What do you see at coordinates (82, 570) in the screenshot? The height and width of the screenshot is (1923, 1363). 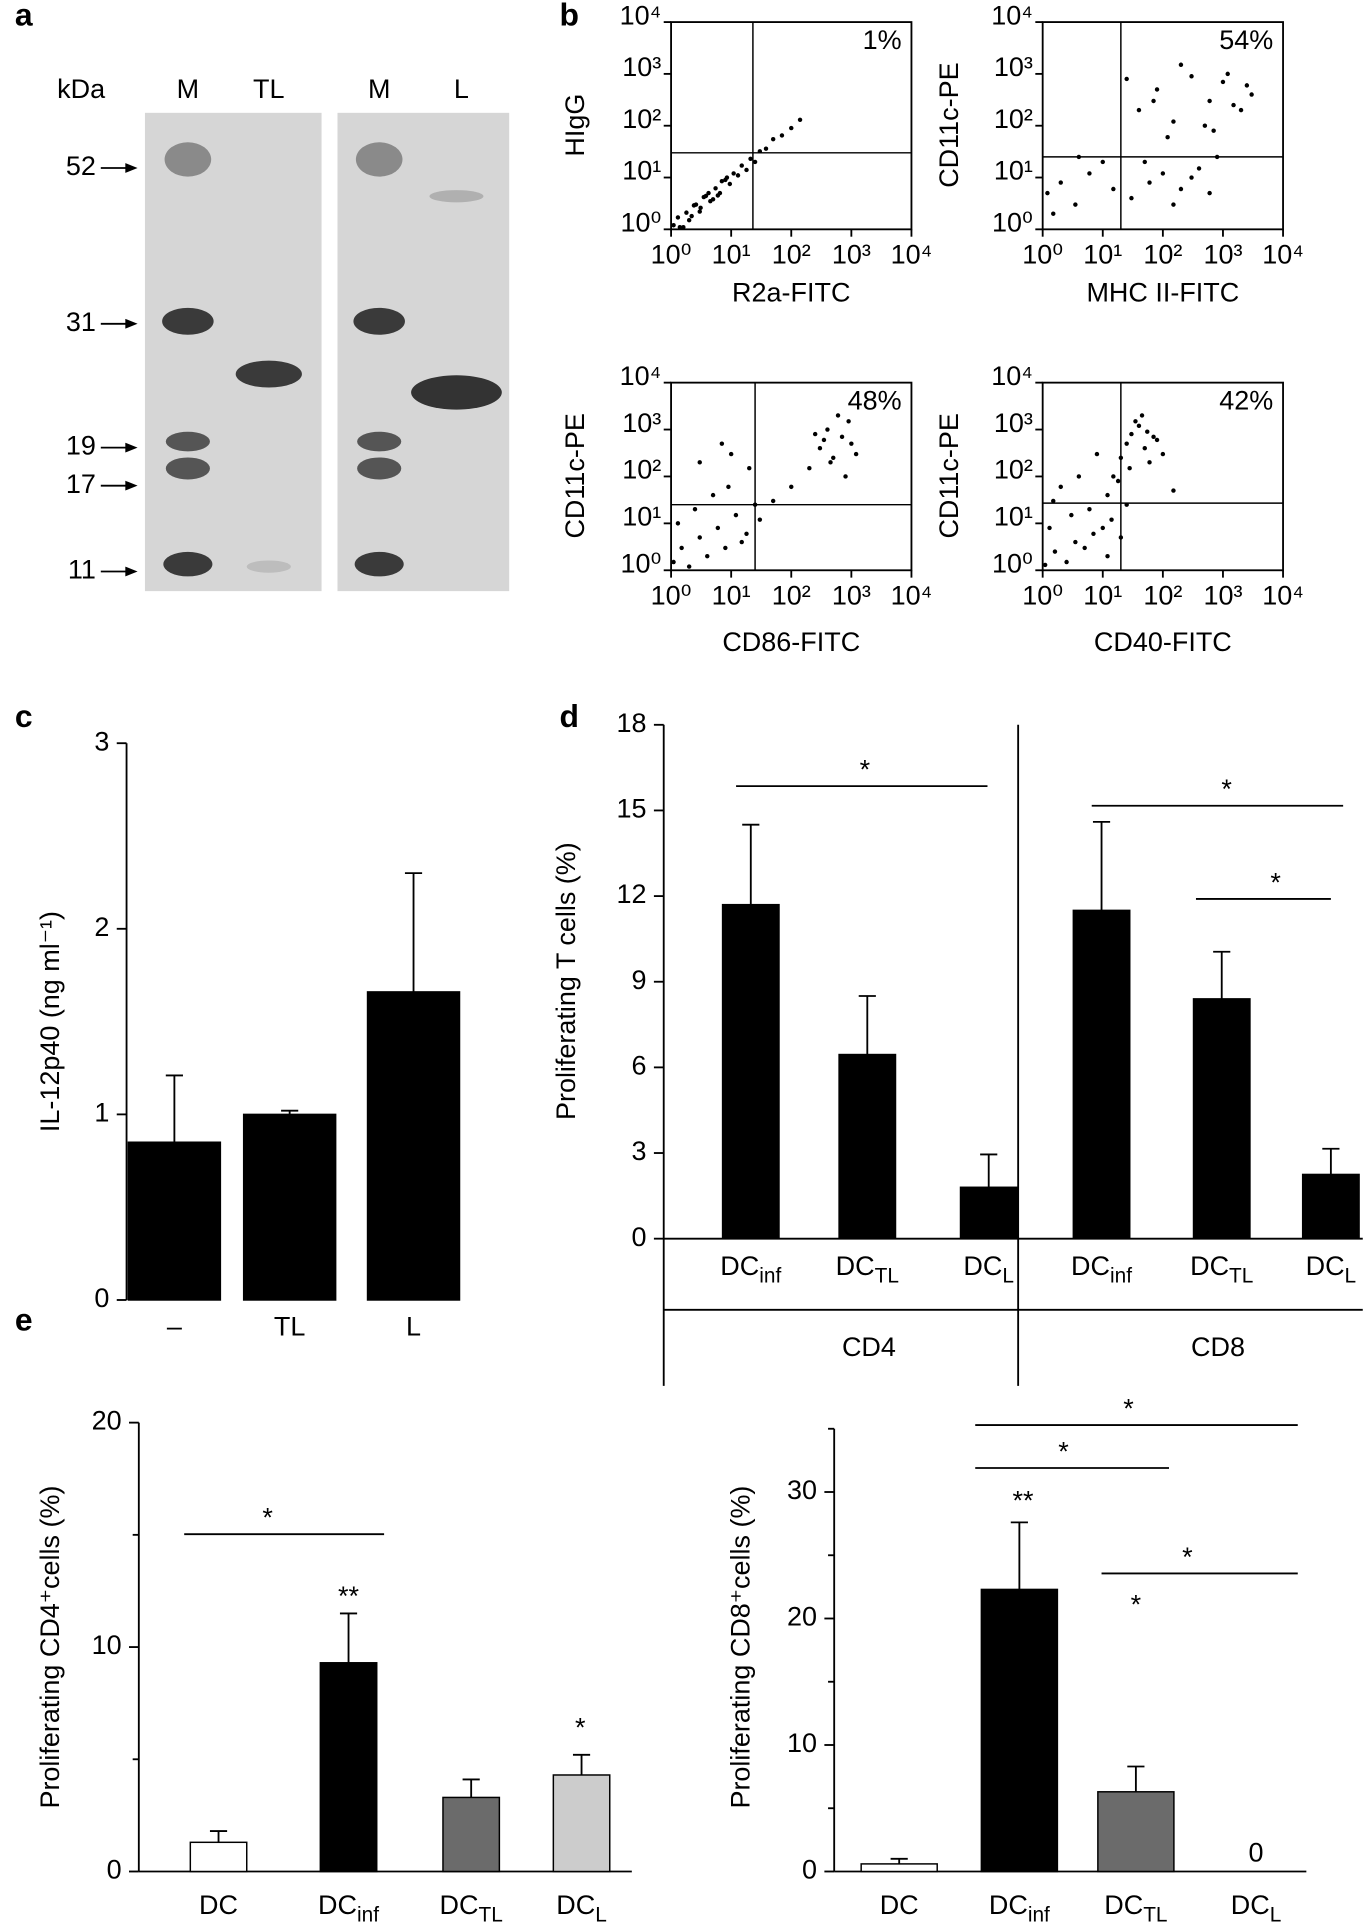 I see `marker-label: 11` at bounding box center [82, 570].